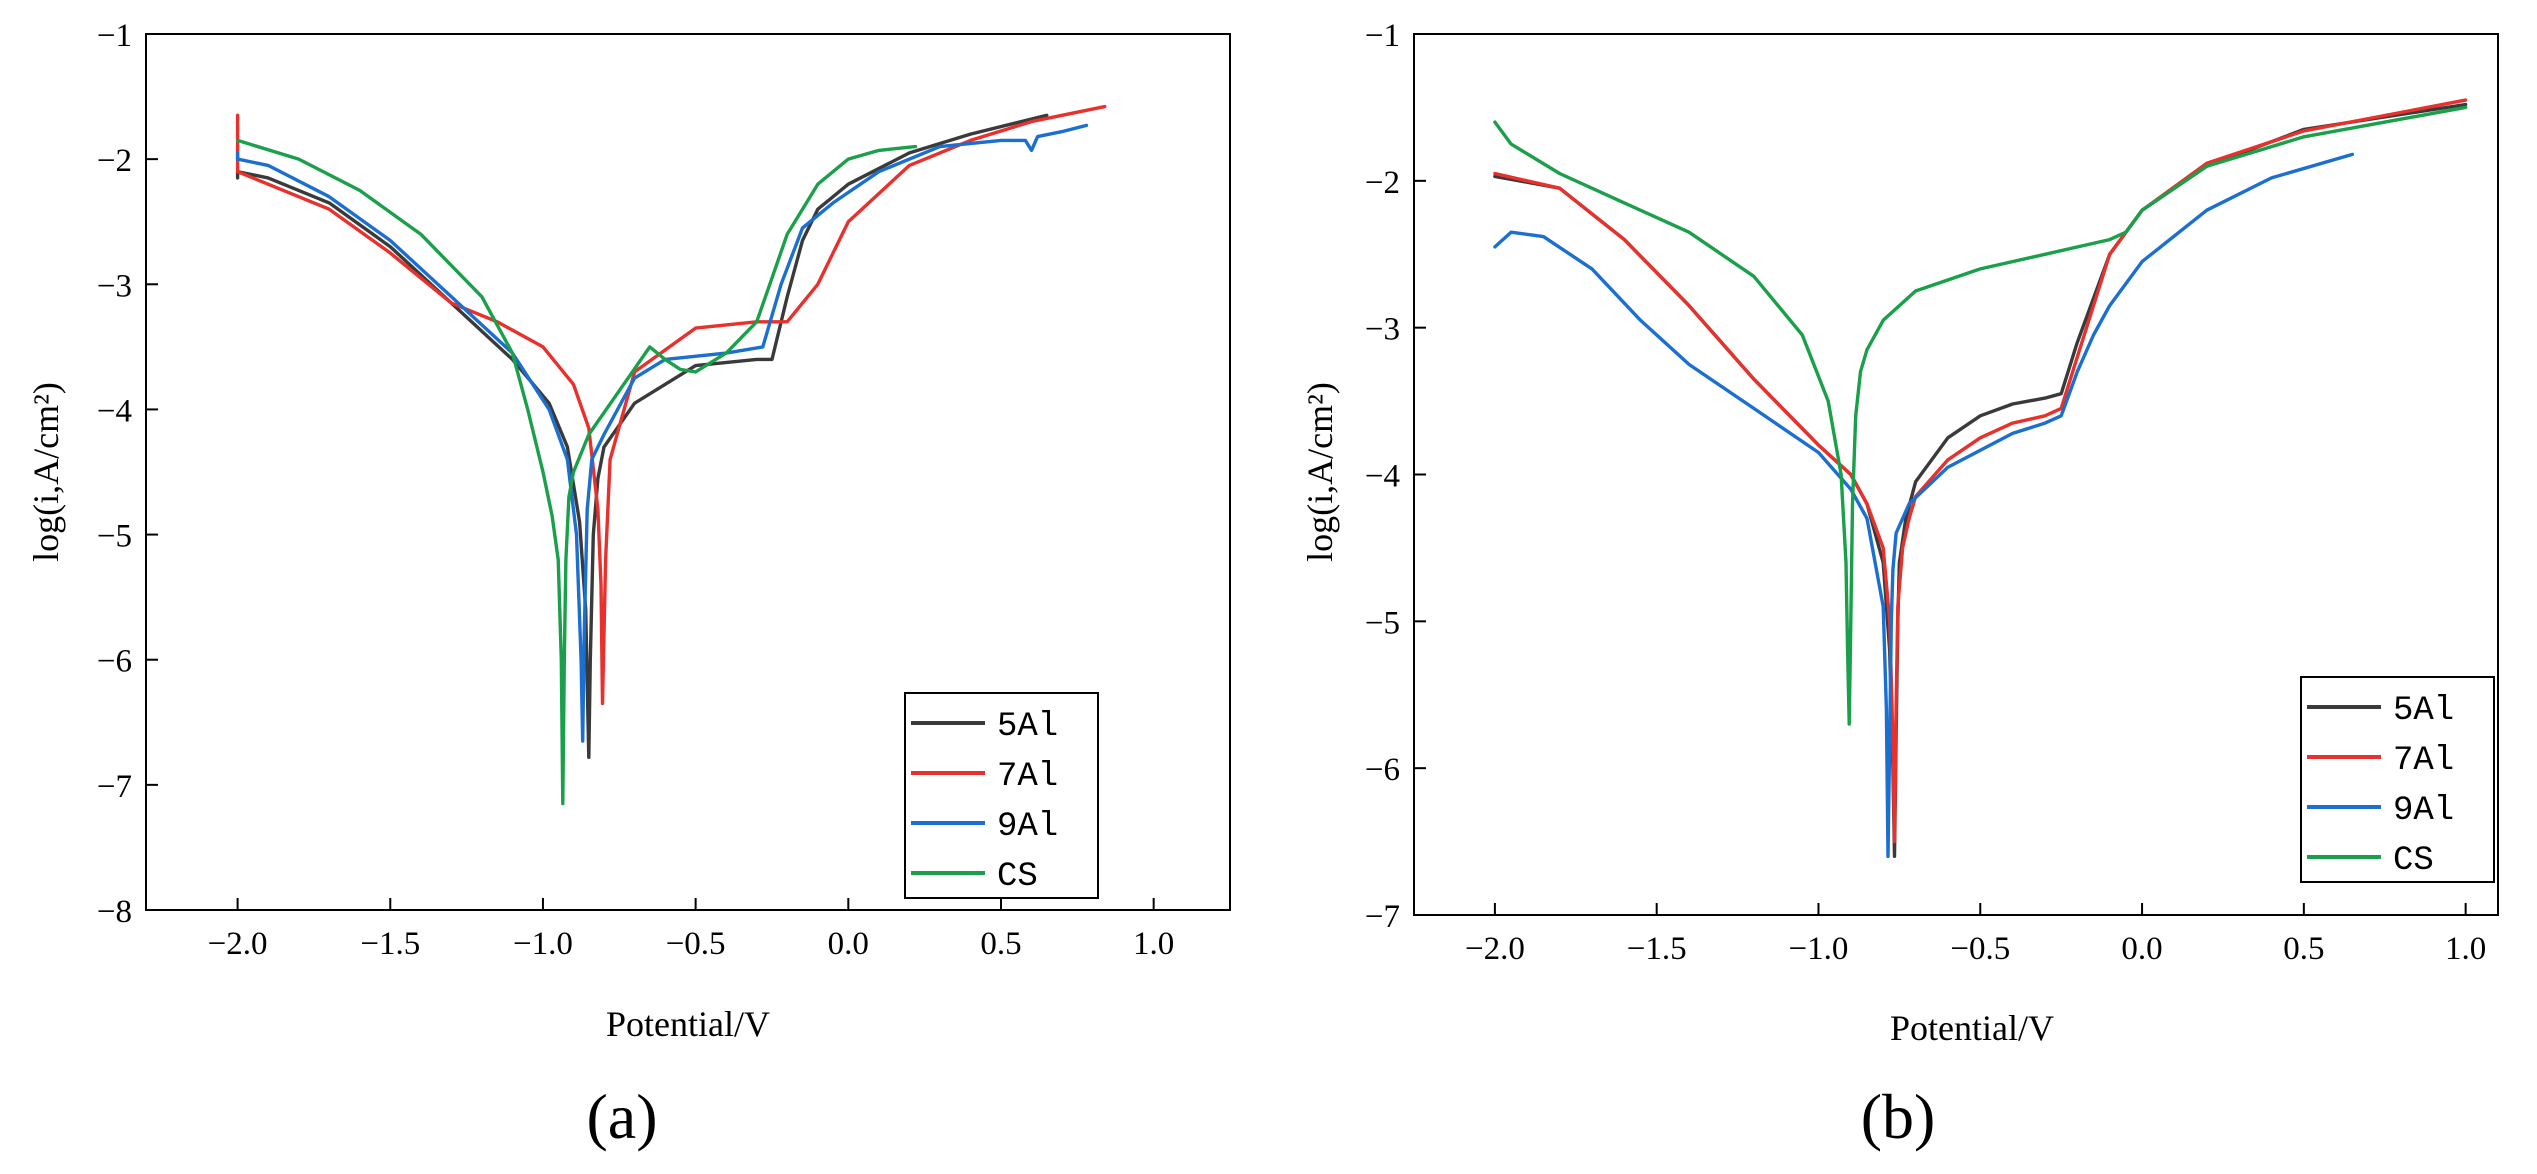 The width and height of the screenshot is (2537, 1174). Describe the element at coordinates (127, 474) in the screenshot. I see `y-ticks-a: −1 −2 −3 −4 −5 −6 −7 −8` at that location.